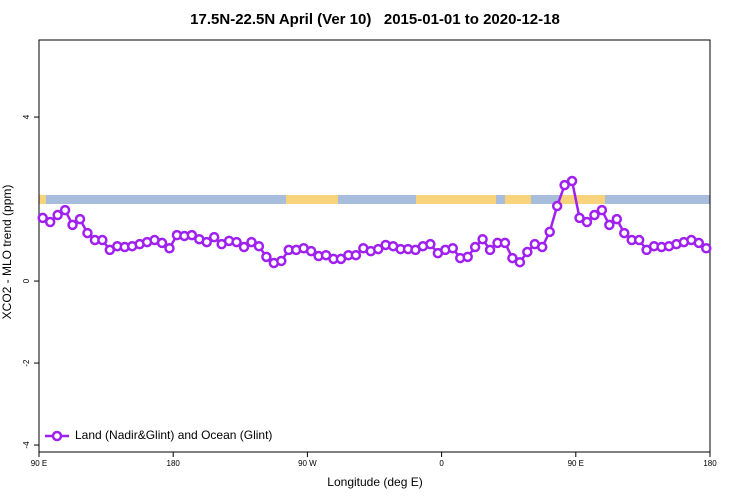 This screenshot has width=750, height=500. What do you see at coordinates (441, 463) in the screenshot?
I see `x-tick-label: 0` at bounding box center [441, 463].